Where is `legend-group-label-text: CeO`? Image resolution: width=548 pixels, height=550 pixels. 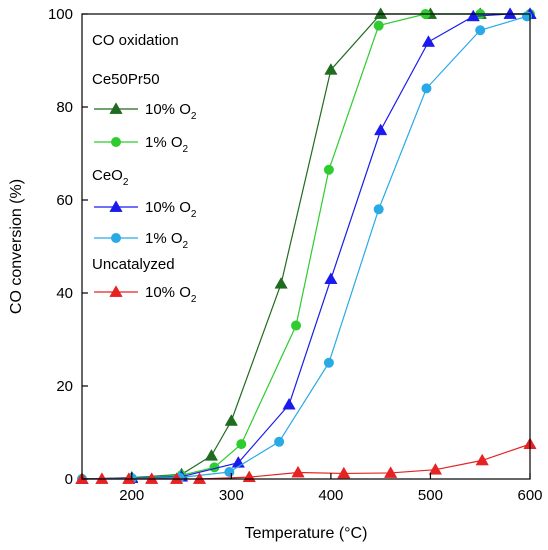
legend-group-label-text: CeO is located at coordinates (107, 175).